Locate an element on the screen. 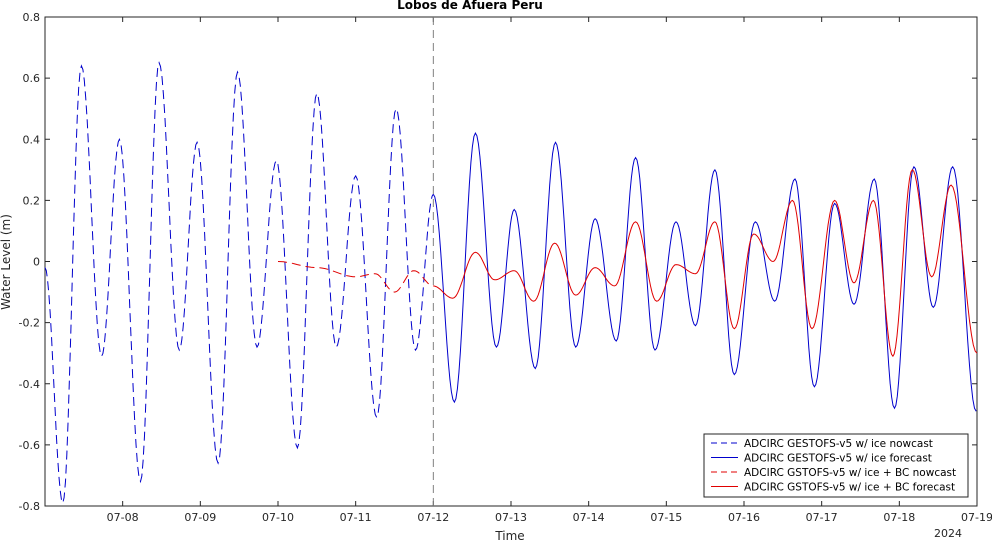  x-tick-label: 07-13 is located at coordinates (511, 517).